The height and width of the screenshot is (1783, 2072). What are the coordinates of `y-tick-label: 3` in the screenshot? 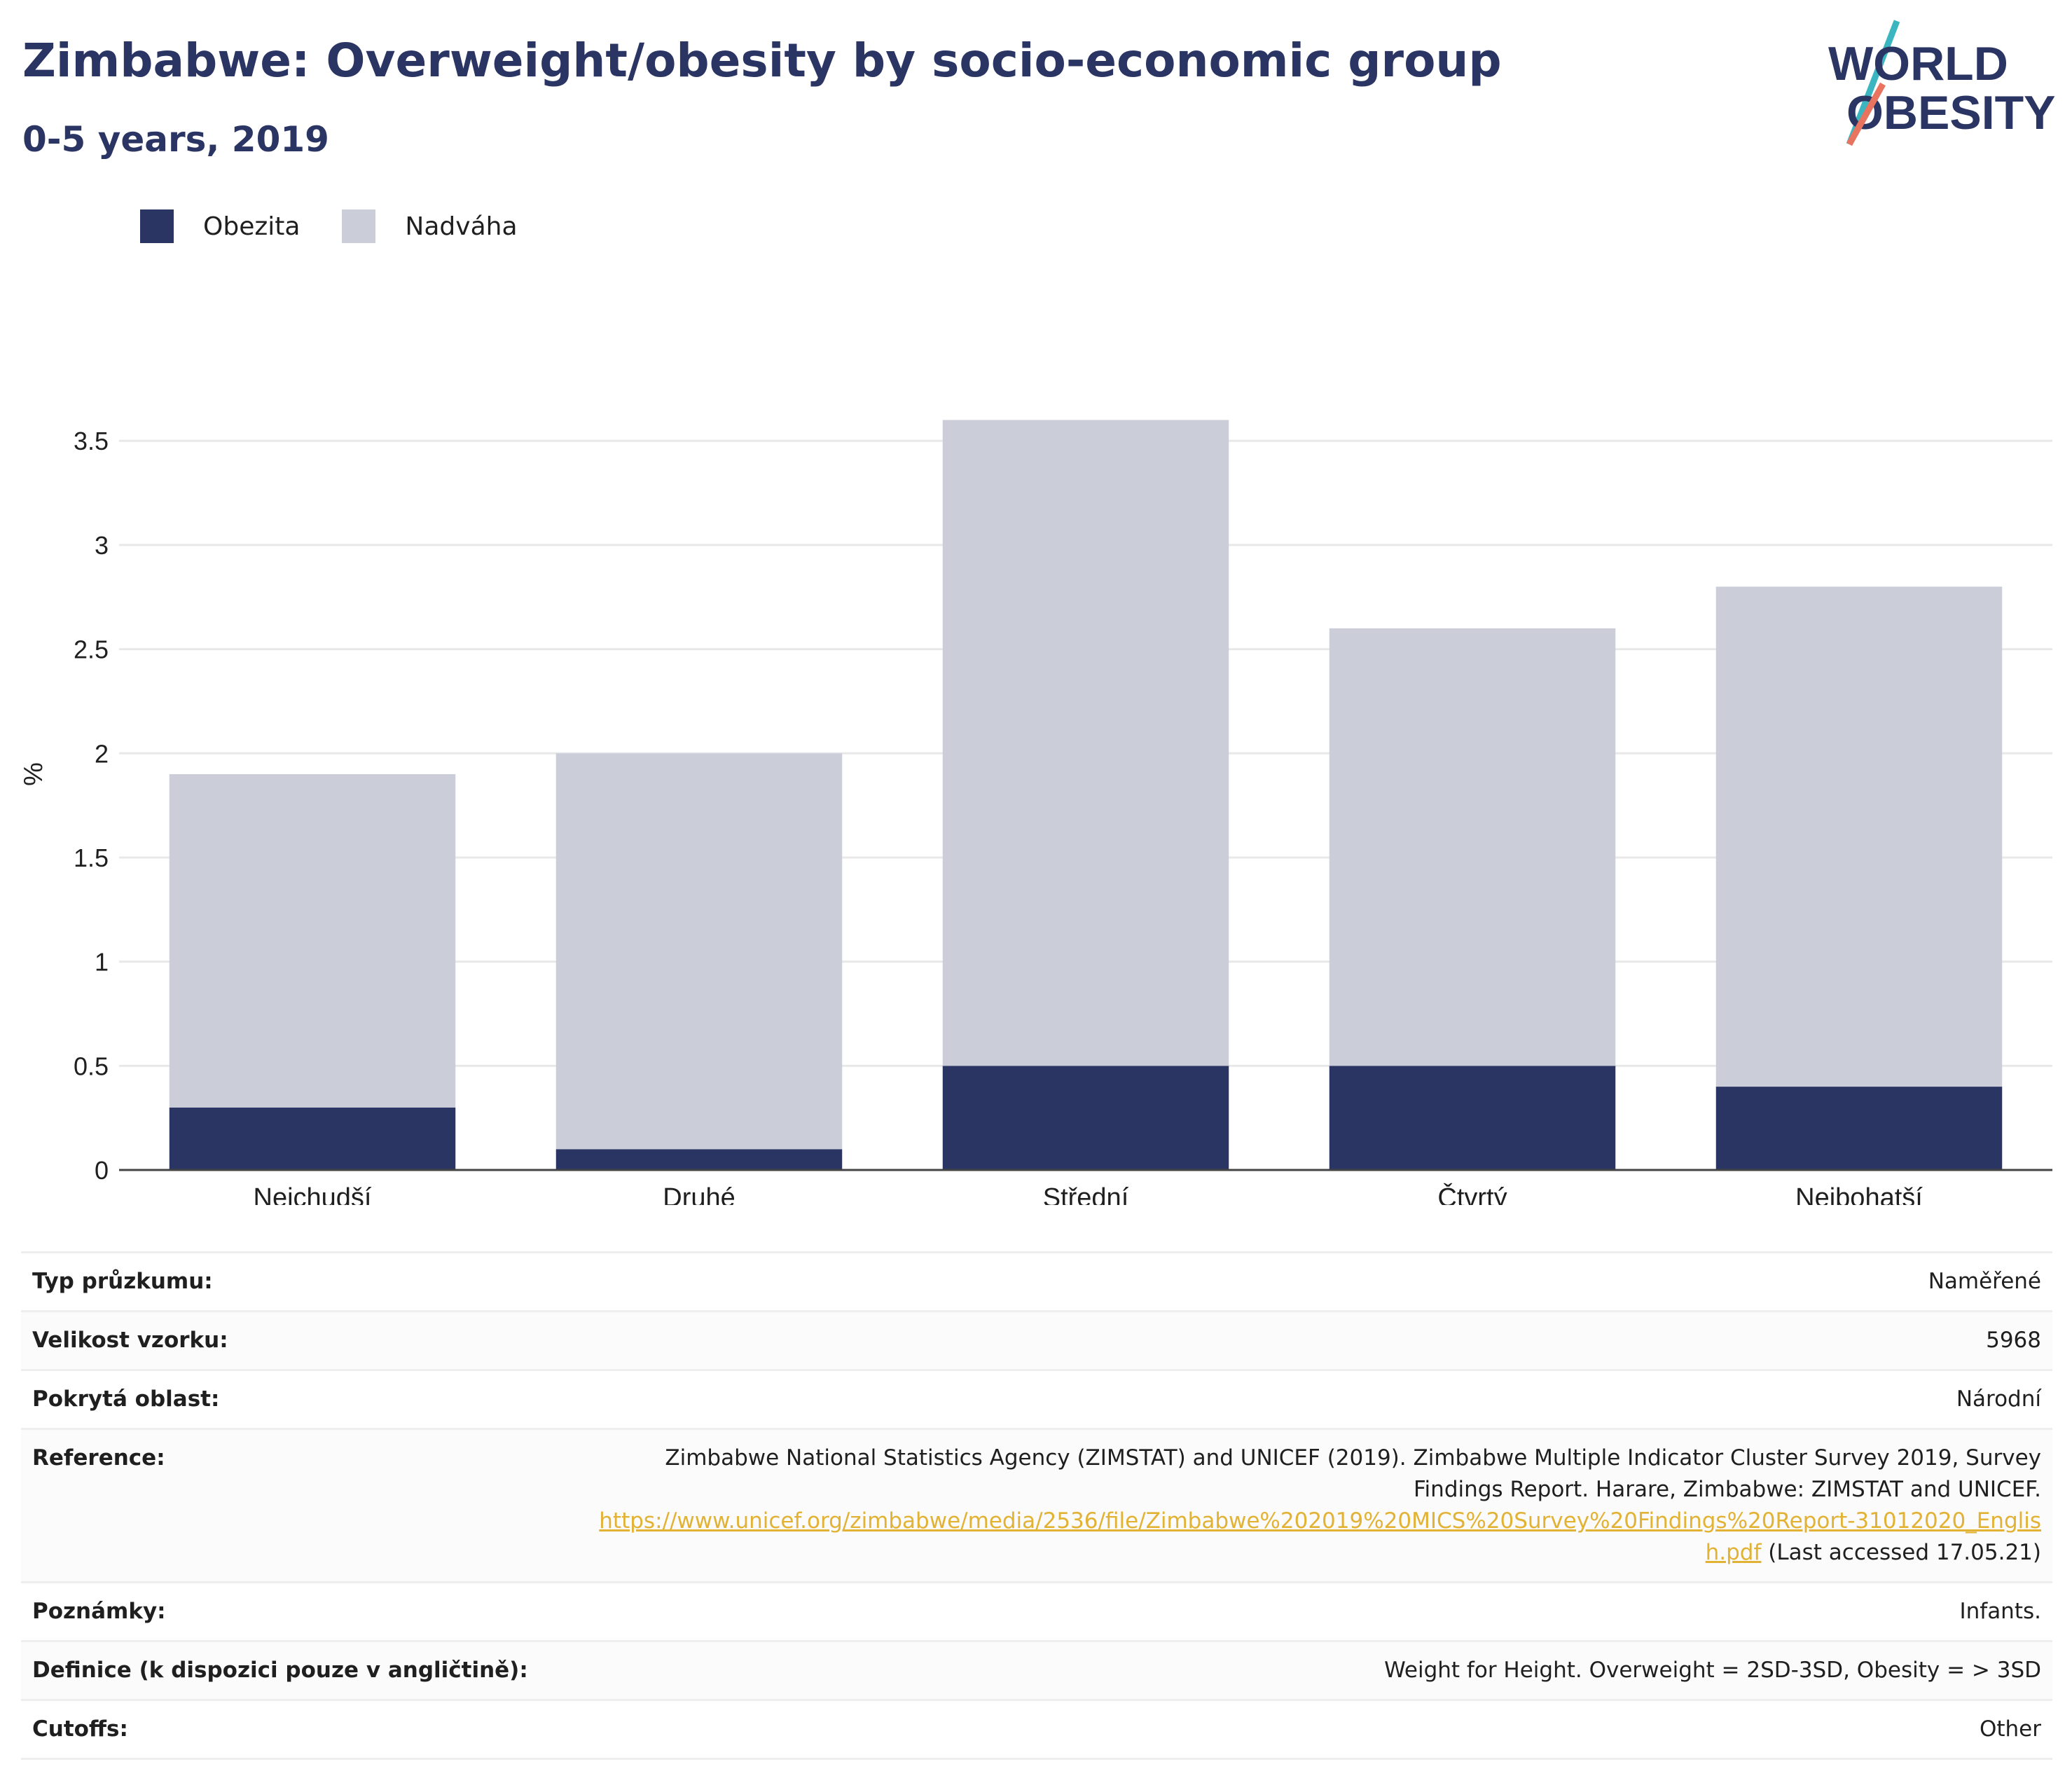 It's located at (102, 545).